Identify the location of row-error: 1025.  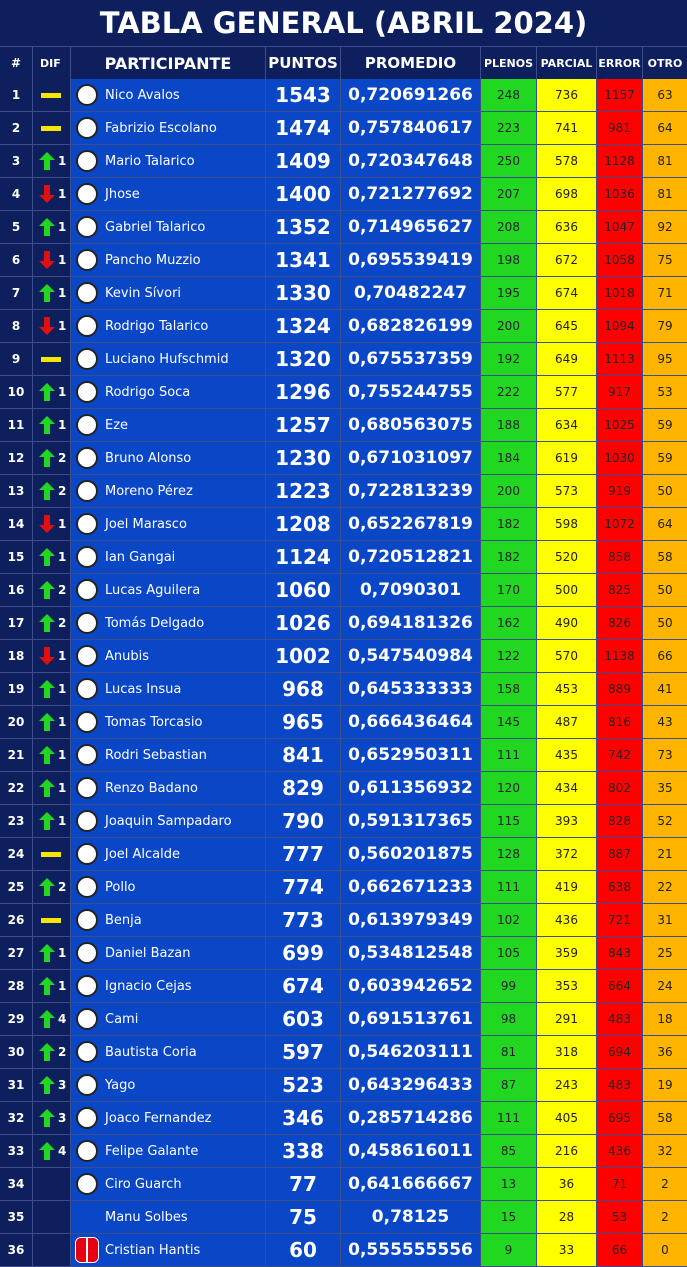
(620, 425).